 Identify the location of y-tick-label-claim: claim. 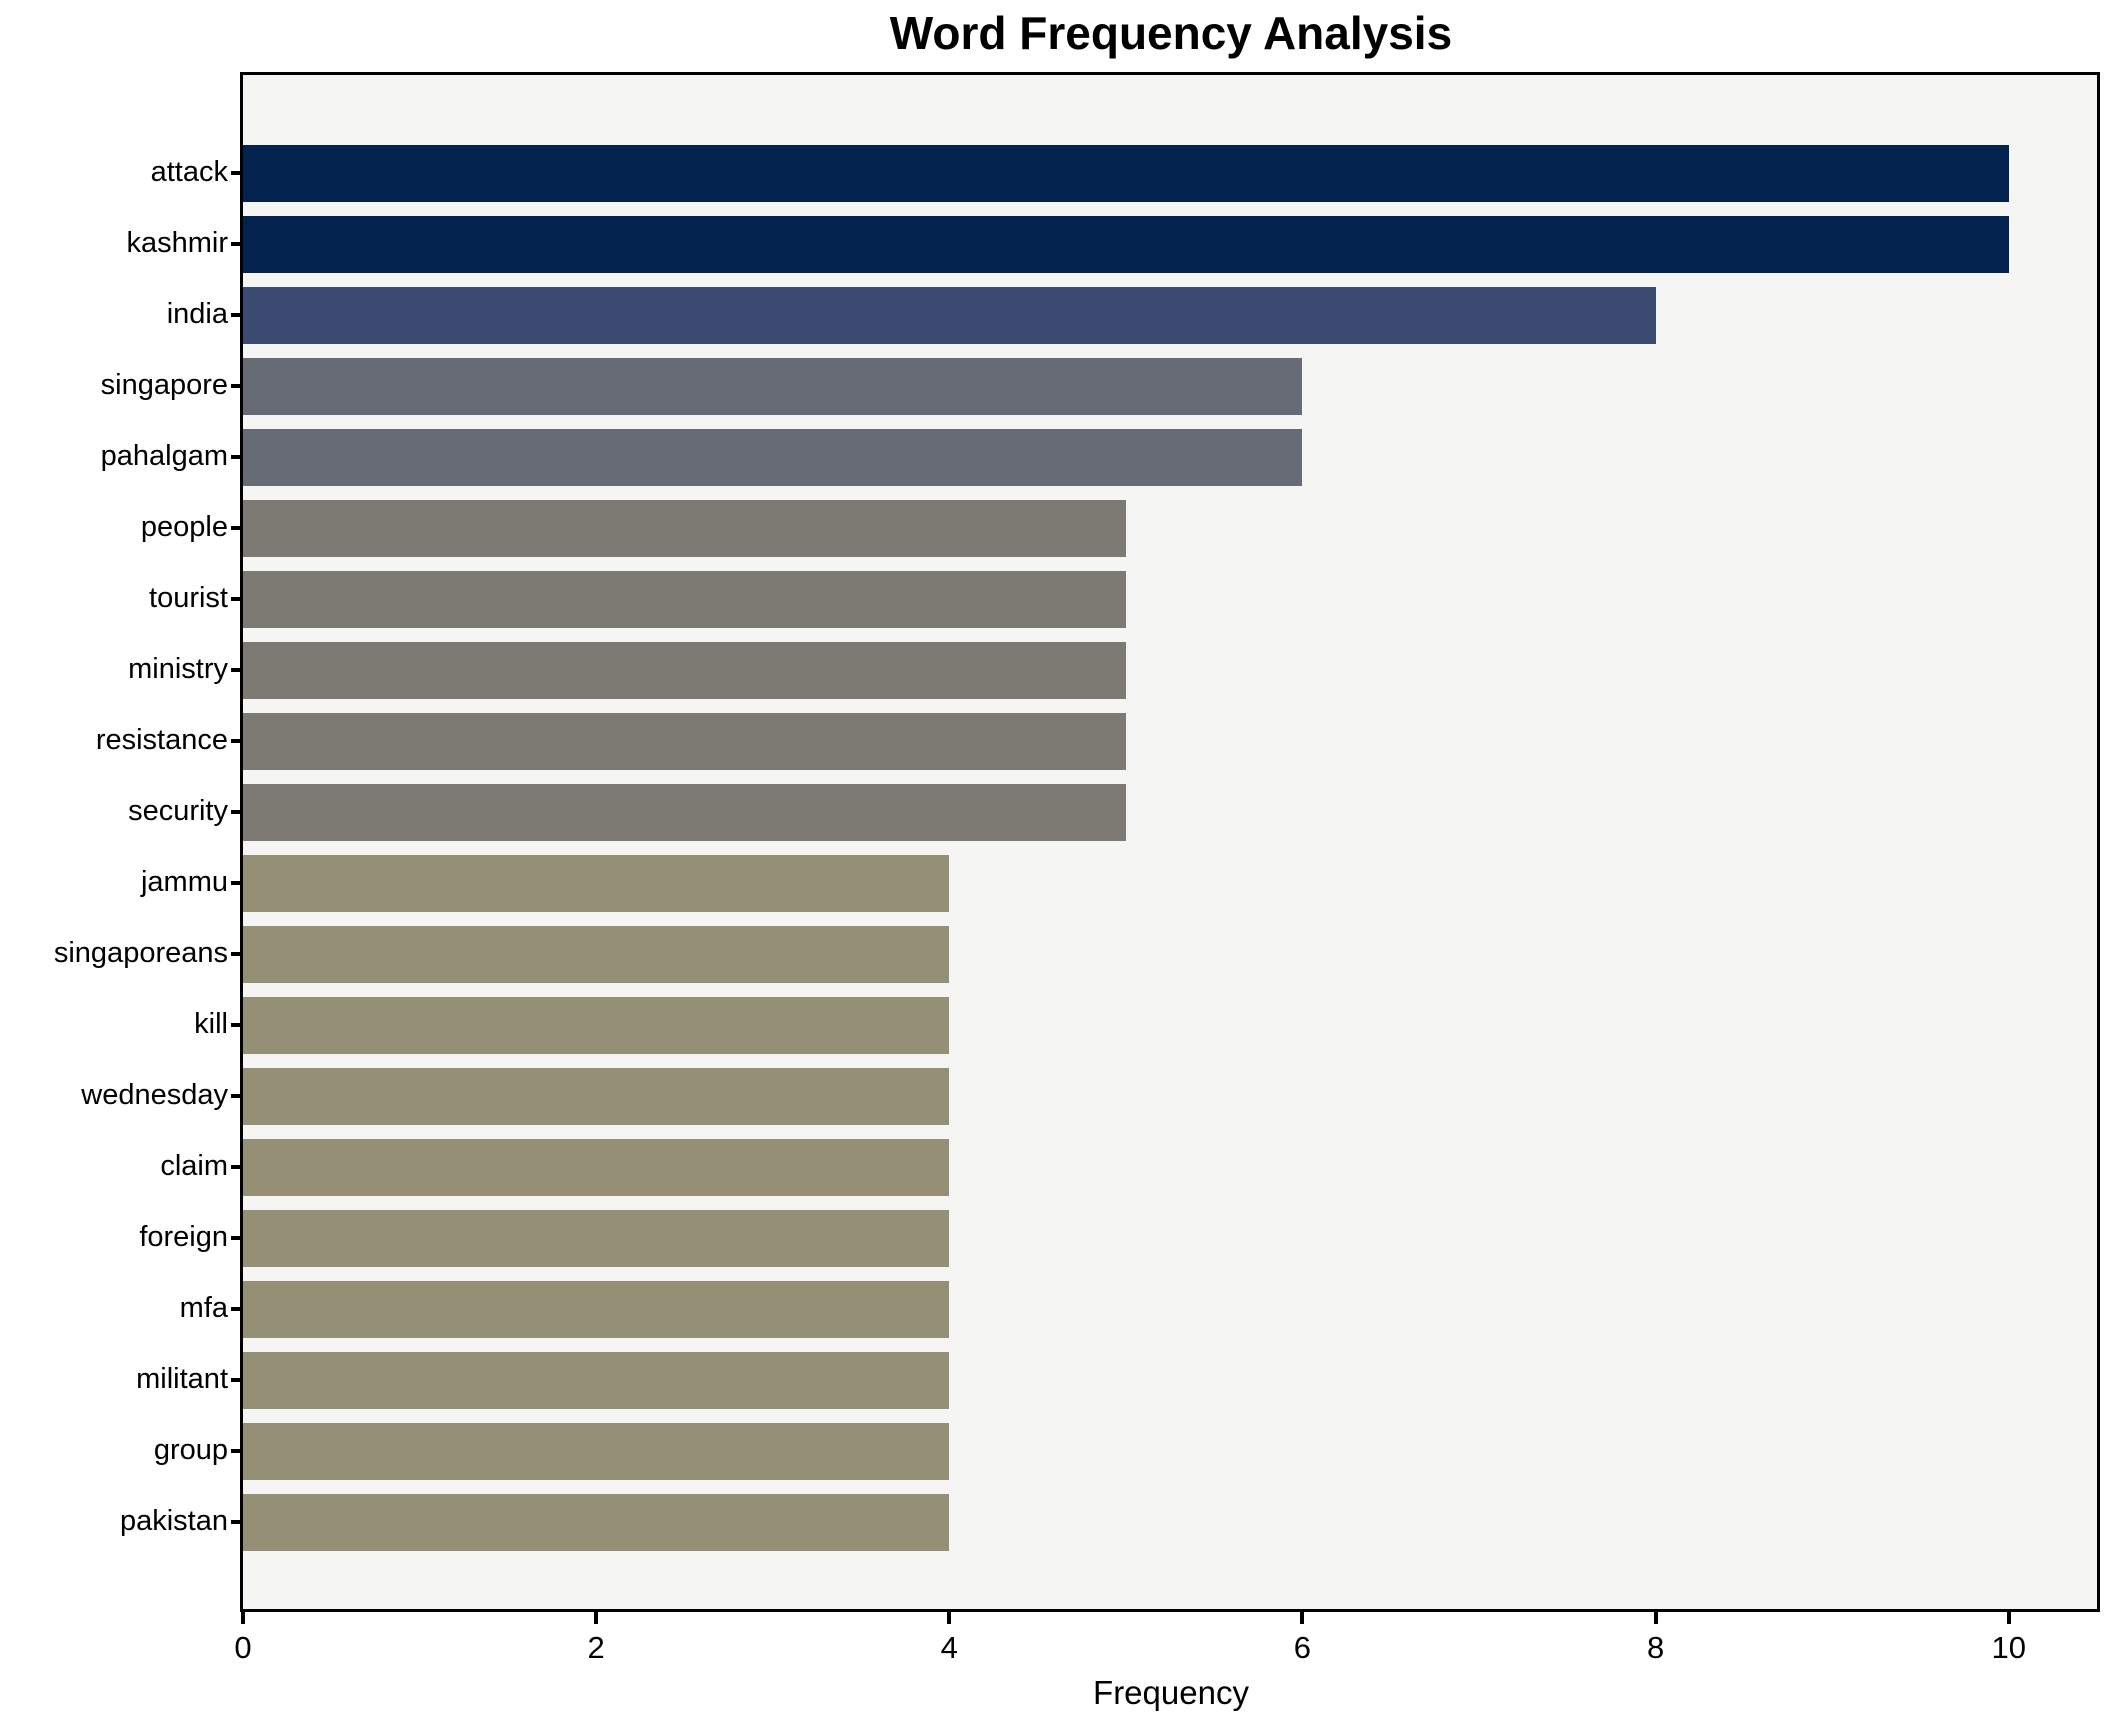
(194, 1166).